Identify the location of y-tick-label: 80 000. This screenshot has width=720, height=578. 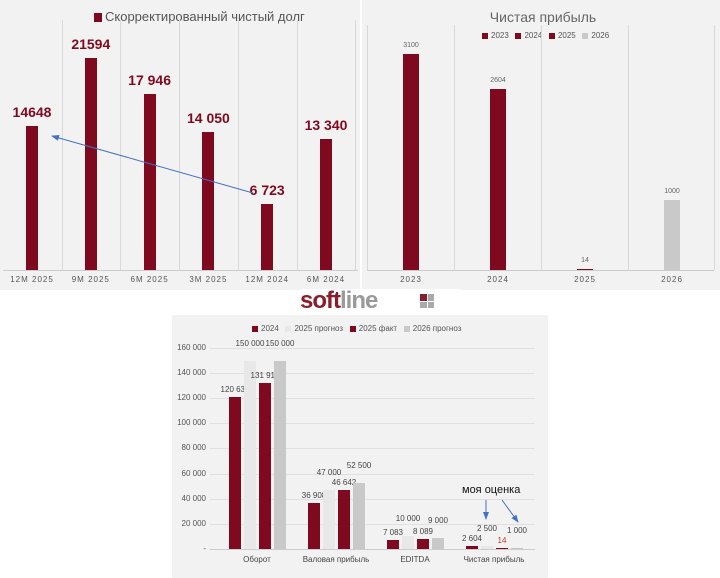
(193, 448).